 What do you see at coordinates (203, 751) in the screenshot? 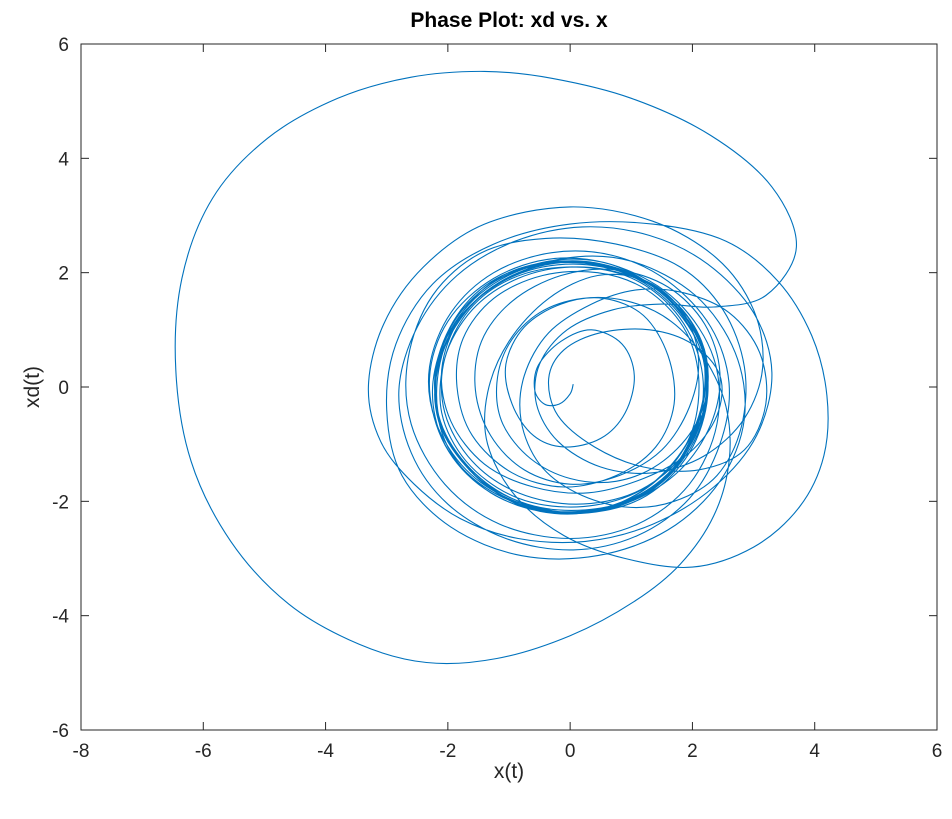
I see `x-tick-label: -6` at bounding box center [203, 751].